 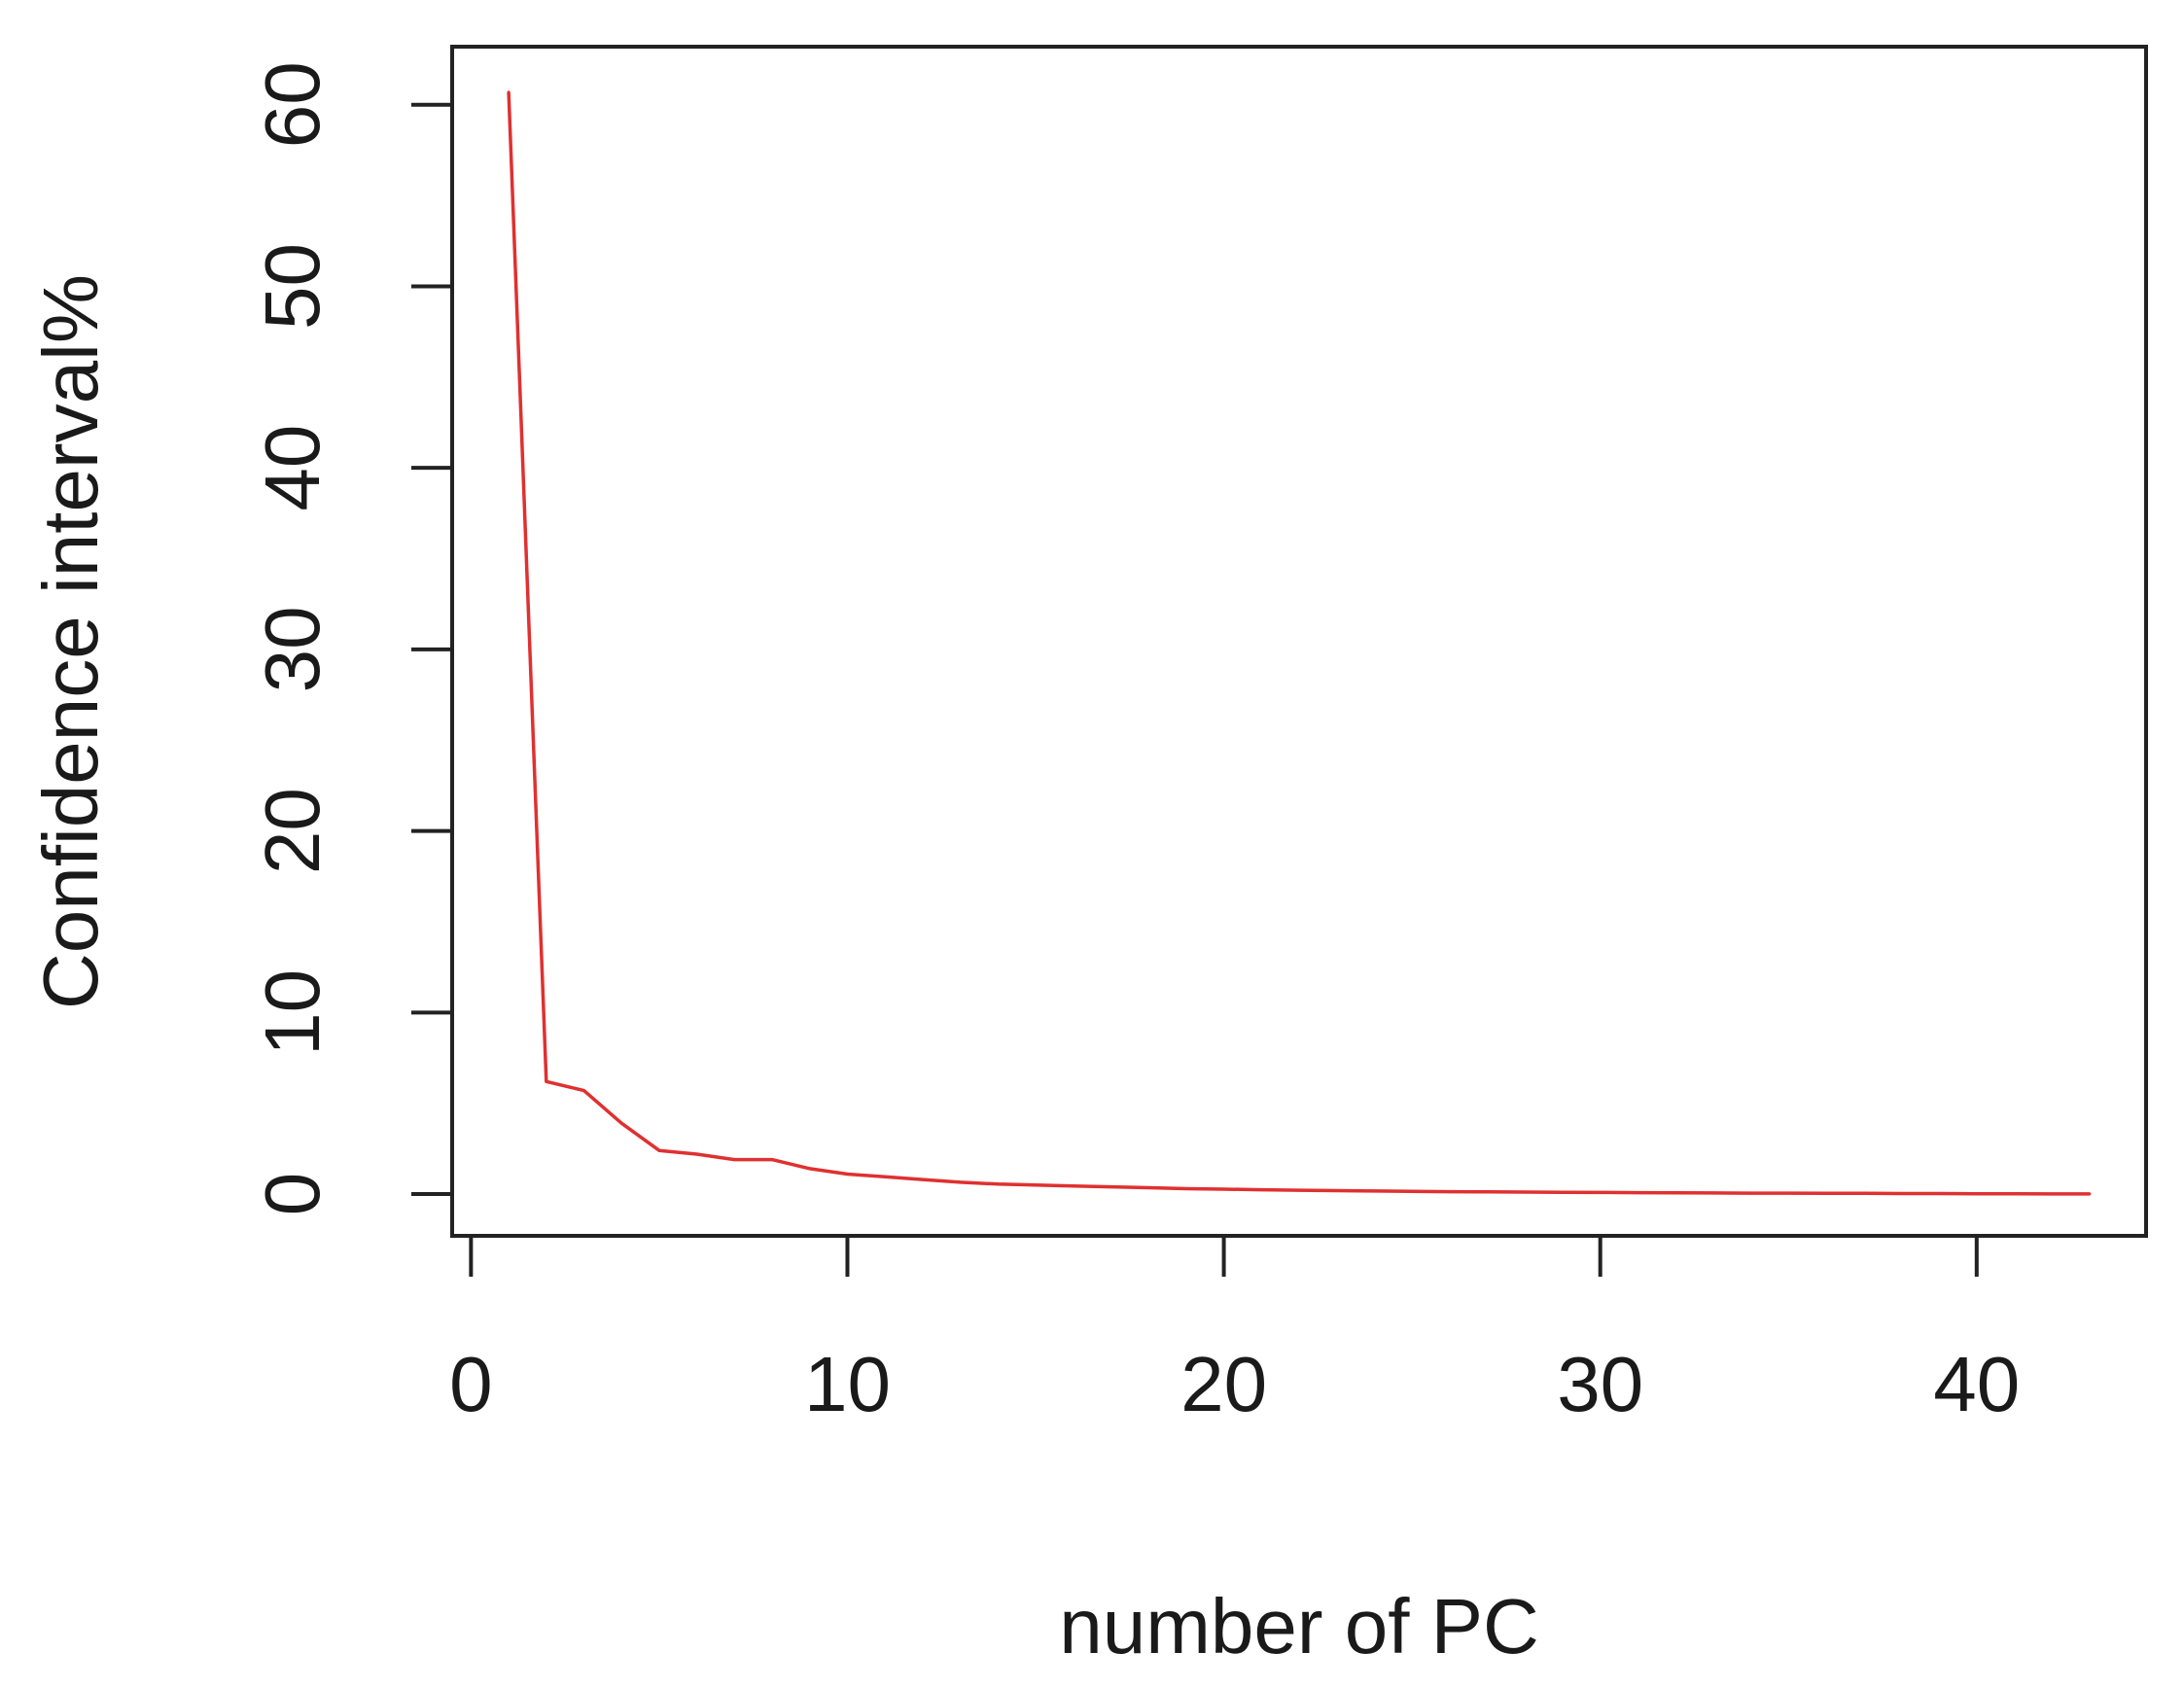 What do you see at coordinates (1976, 1384) in the screenshot?
I see `x-tick-label: 40` at bounding box center [1976, 1384].